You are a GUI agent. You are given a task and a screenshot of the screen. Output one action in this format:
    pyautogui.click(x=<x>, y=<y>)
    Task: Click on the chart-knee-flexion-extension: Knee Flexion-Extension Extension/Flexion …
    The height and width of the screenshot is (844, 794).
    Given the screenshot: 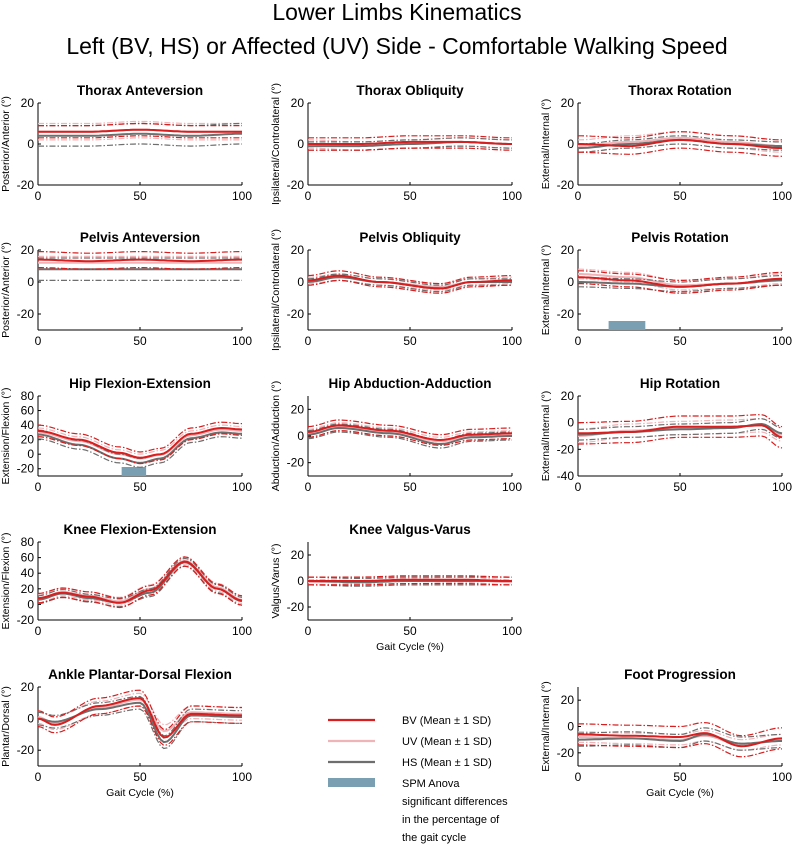 What is the action you would take?
    pyautogui.click(x=126, y=580)
    